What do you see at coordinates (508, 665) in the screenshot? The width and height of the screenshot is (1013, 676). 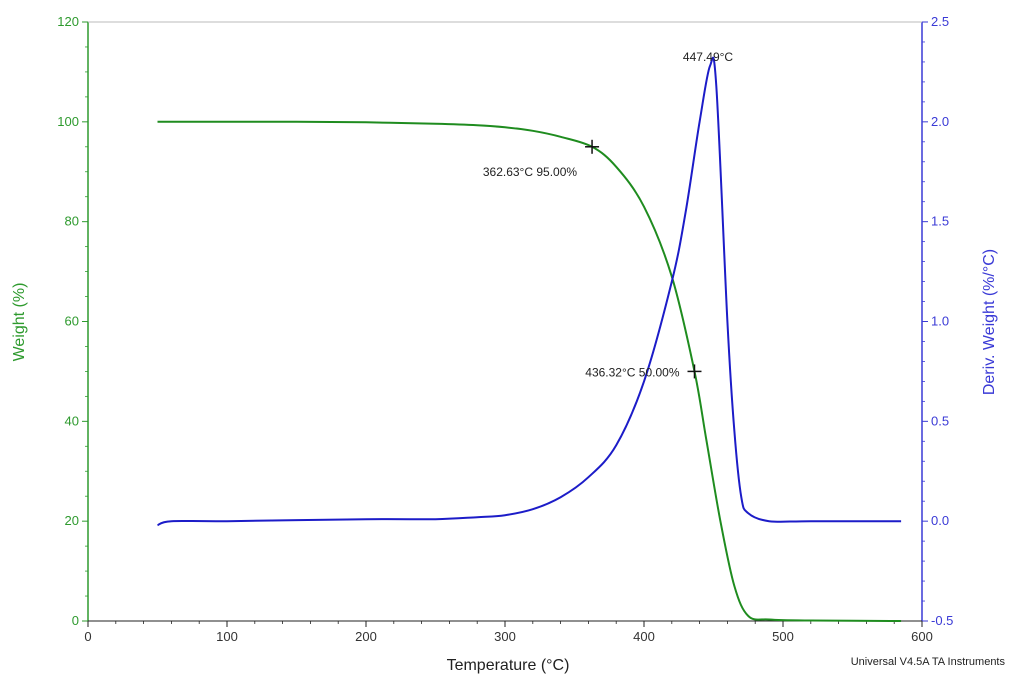 I see `x-axis-label: Temperature (°C)` at bounding box center [508, 665].